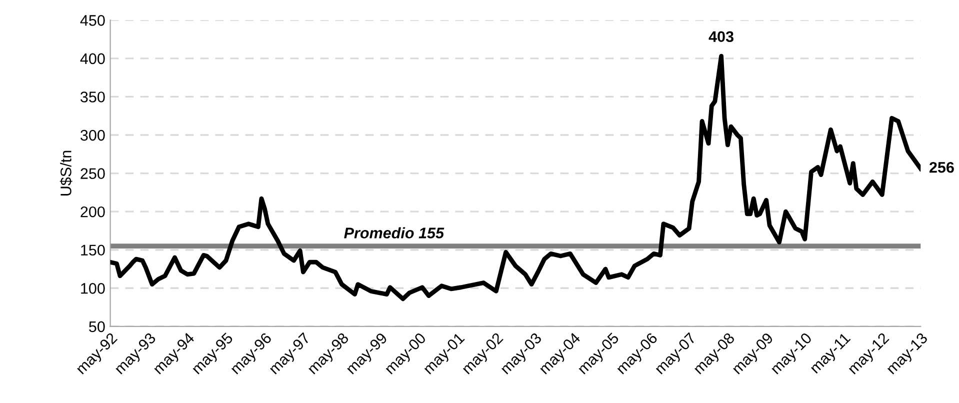 This screenshot has width=959, height=403. Describe the element at coordinates (942, 167) in the screenshot. I see `annotation: 256` at that location.